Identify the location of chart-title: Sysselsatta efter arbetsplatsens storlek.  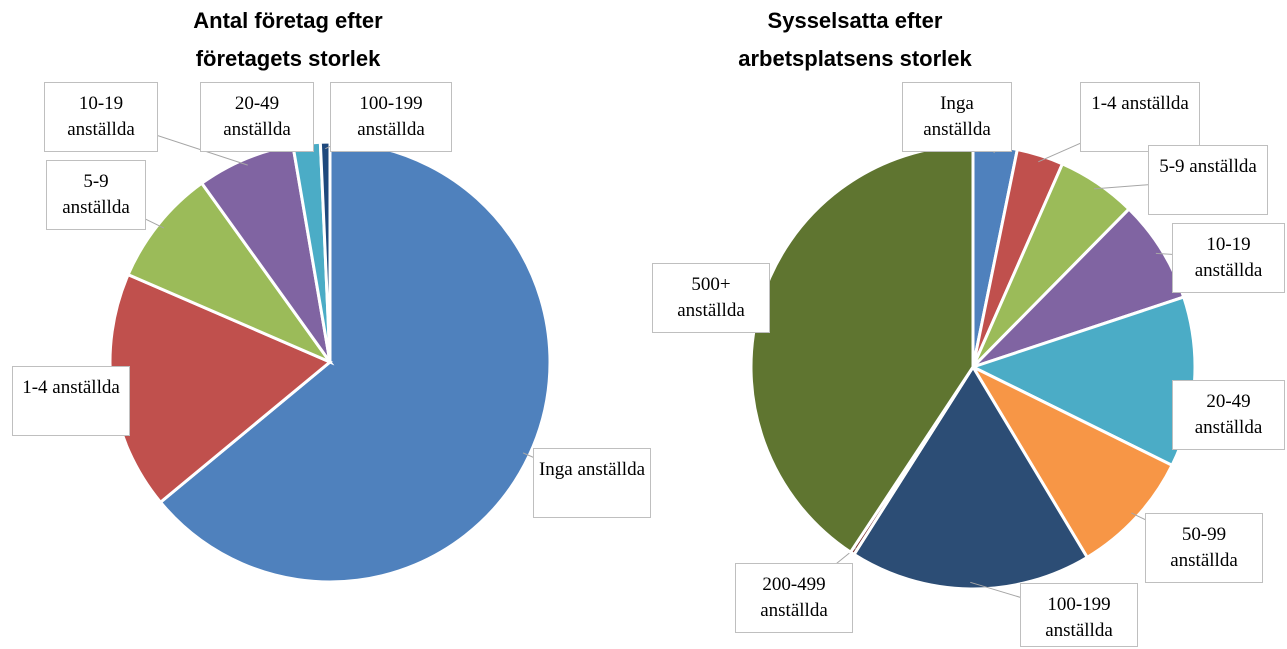
(855, 39).